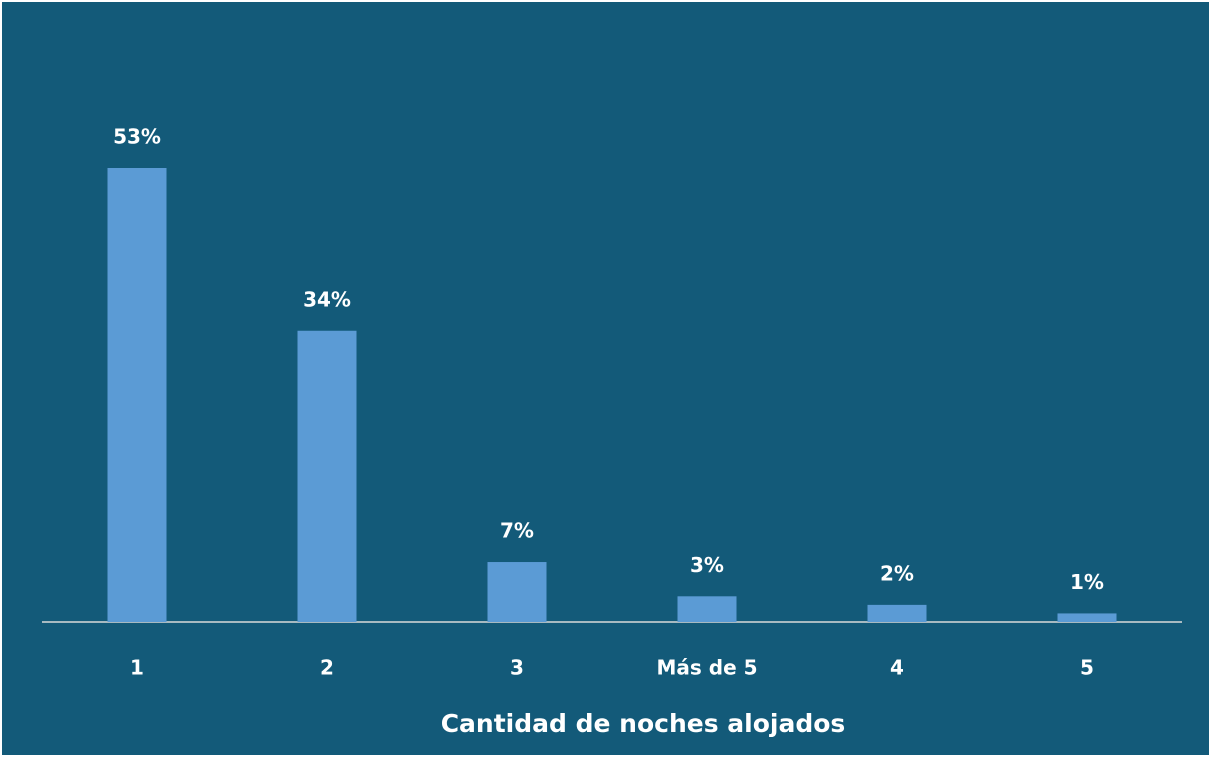  What do you see at coordinates (137, 137) in the screenshot?
I see `data-label: 53%` at bounding box center [137, 137].